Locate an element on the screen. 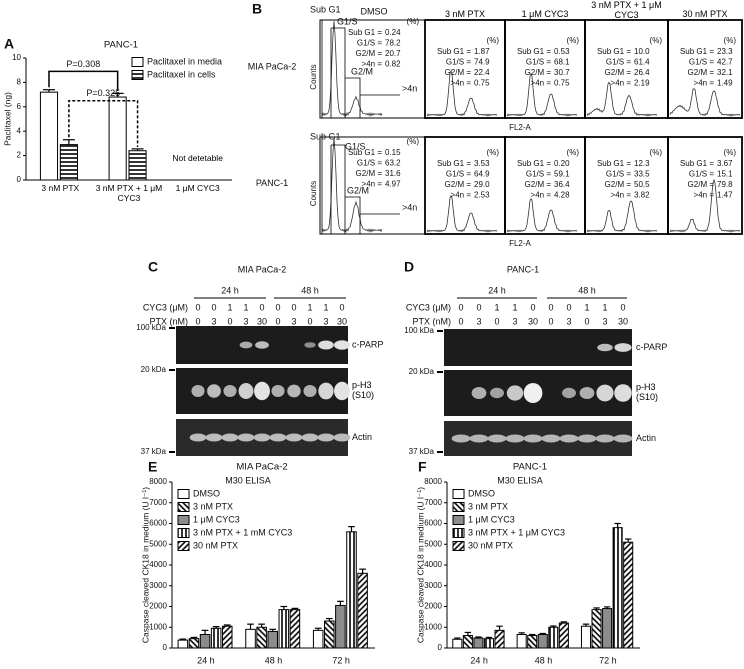  condition-label: 3 nM PTX + 1 μM CYC3 is located at coordinates (626, 10).